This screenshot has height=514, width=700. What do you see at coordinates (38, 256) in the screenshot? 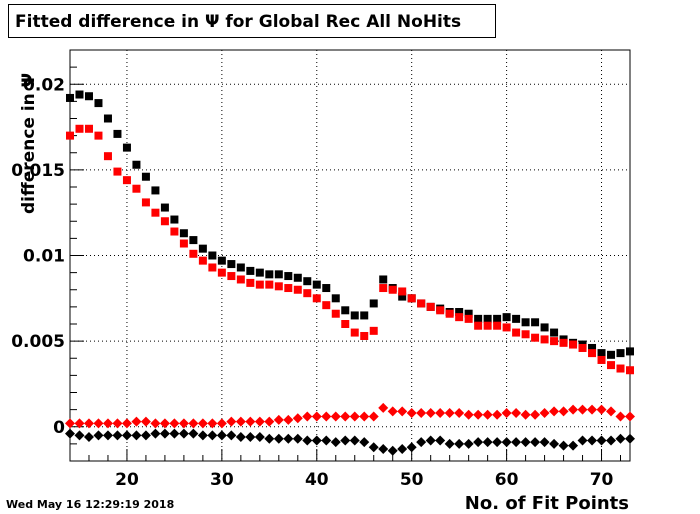
I see `y-tick-labels: 0 0.005 0.01 0.015 0.02` at bounding box center [38, 256].